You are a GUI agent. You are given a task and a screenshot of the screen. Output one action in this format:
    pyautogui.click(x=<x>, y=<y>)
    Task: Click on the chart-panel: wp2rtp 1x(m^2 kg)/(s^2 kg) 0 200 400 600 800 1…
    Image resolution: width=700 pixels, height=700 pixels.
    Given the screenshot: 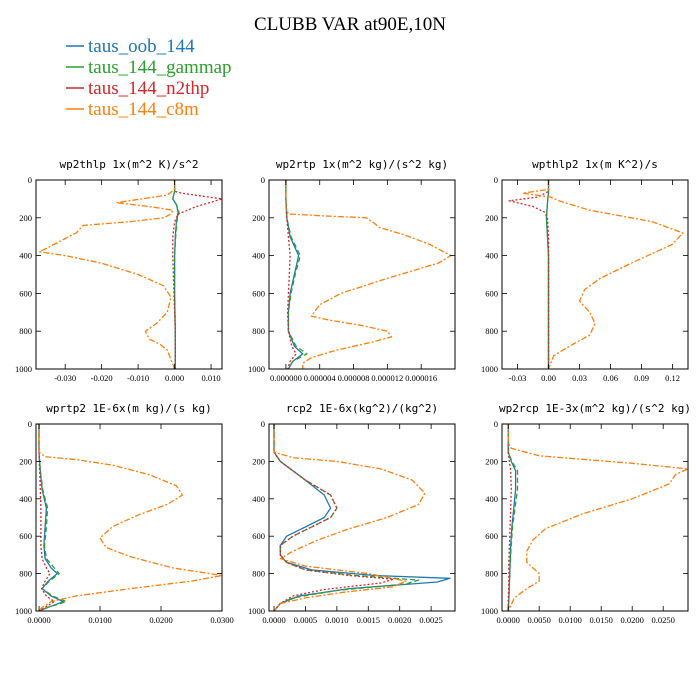 What is the action you would take?
    pyautogui.click(x=352, y=270)
    